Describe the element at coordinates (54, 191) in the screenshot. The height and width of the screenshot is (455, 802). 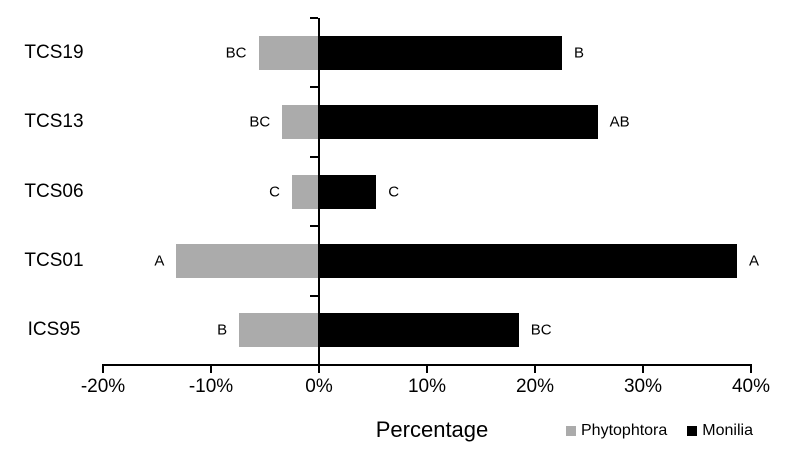
I see `y-axis-category-label: TCS06` at that location.